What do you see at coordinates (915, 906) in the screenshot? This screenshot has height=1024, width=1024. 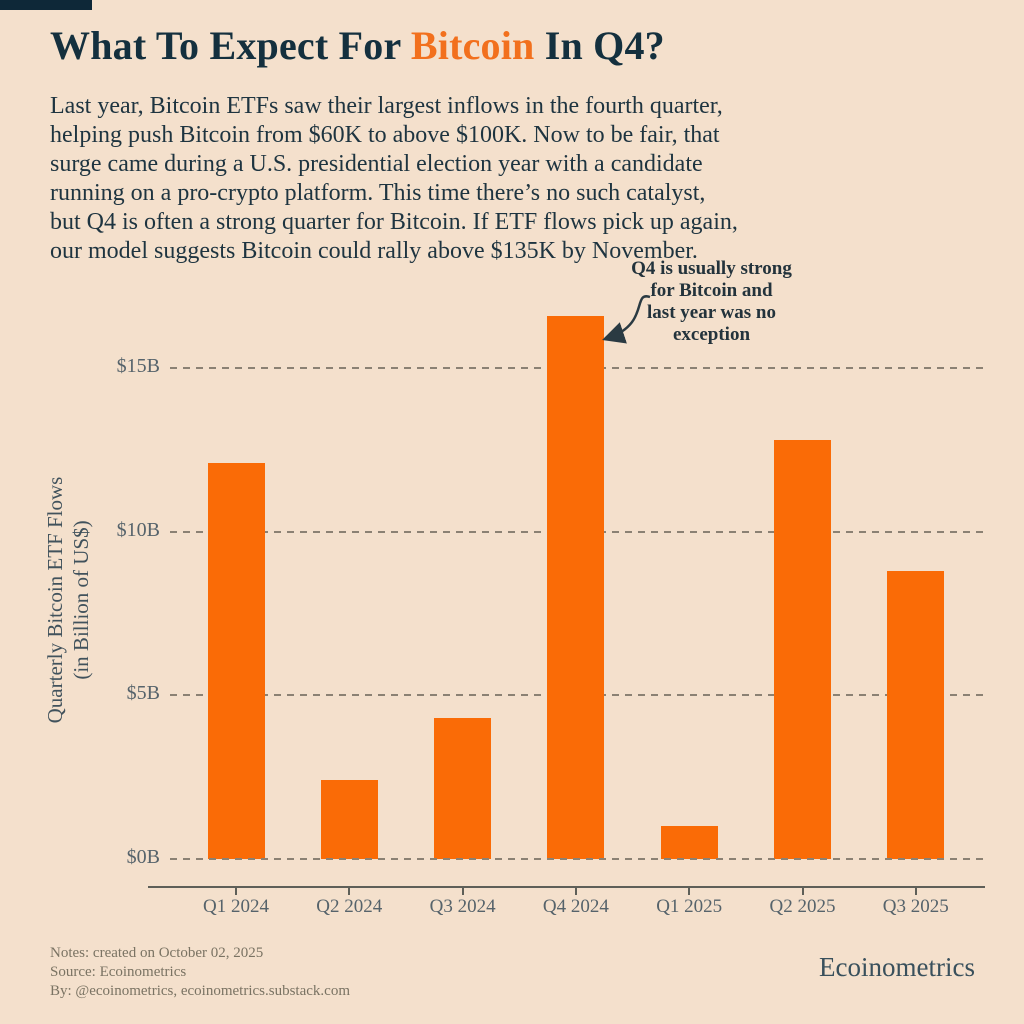 I see `x-tick-label: Q3 2025` at bounding box center [915, 906].